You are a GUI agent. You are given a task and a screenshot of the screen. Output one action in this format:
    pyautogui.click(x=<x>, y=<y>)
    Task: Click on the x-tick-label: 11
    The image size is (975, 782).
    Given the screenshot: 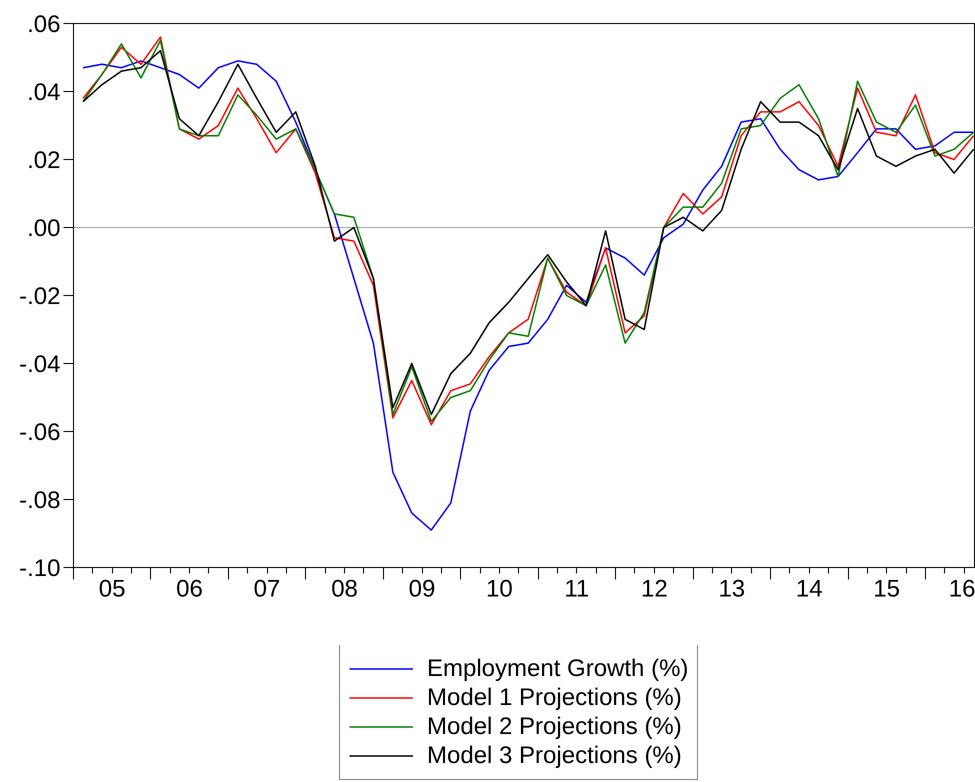 What is the action you would take?
    pyautogui.click(x=577, y=589)
    